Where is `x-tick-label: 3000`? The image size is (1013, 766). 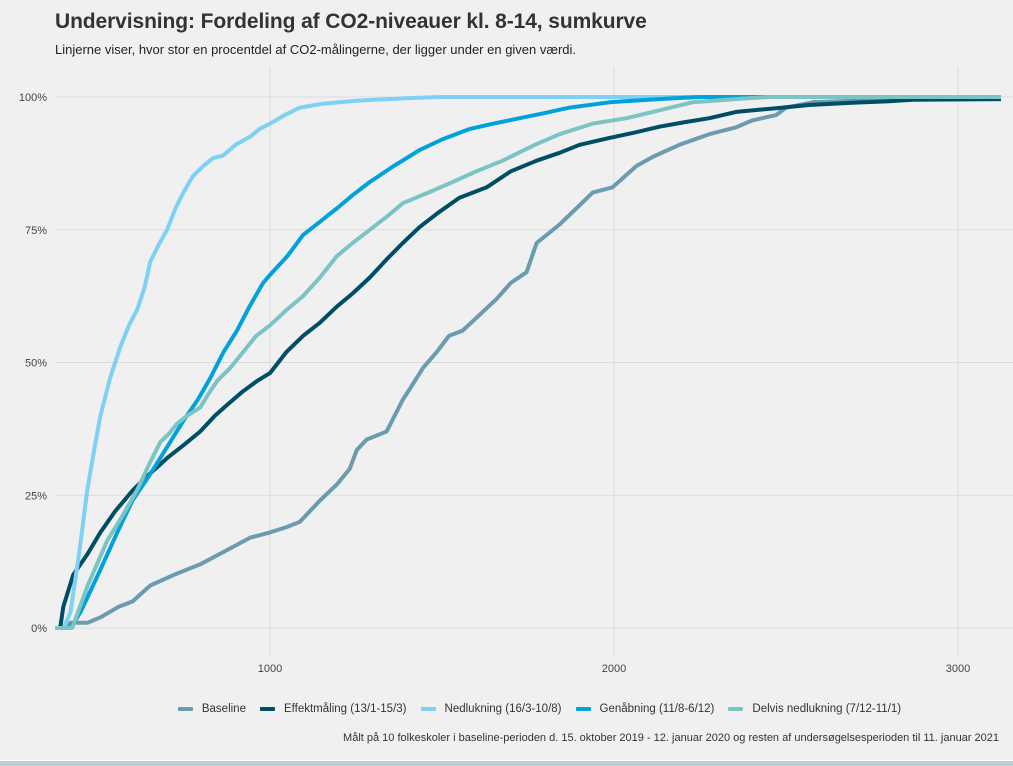
x-tick-label: 3000 is located at coordinates (958, 669).